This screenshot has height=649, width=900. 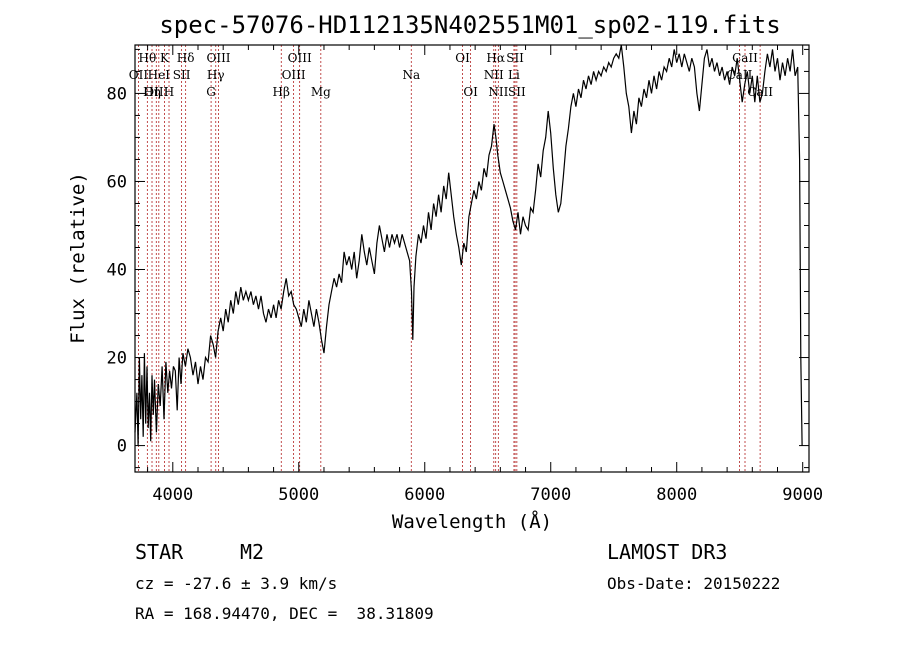 What do you see at coordinates (281, 92) in the screenshot?
I see `line-label: Hβ` at bounding box center [281, 92].